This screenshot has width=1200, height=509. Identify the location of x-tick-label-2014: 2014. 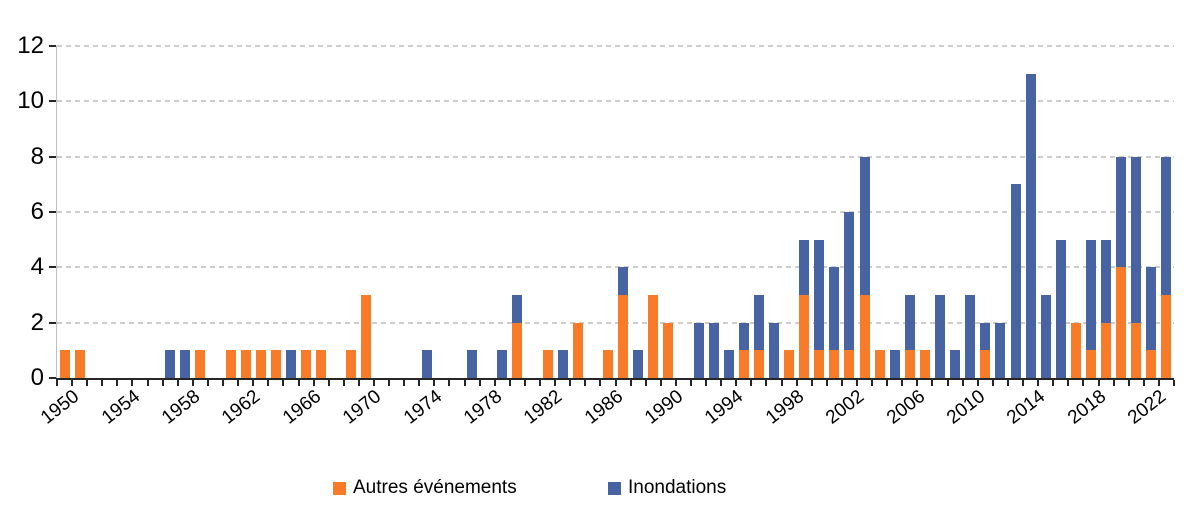
(1026, 407).